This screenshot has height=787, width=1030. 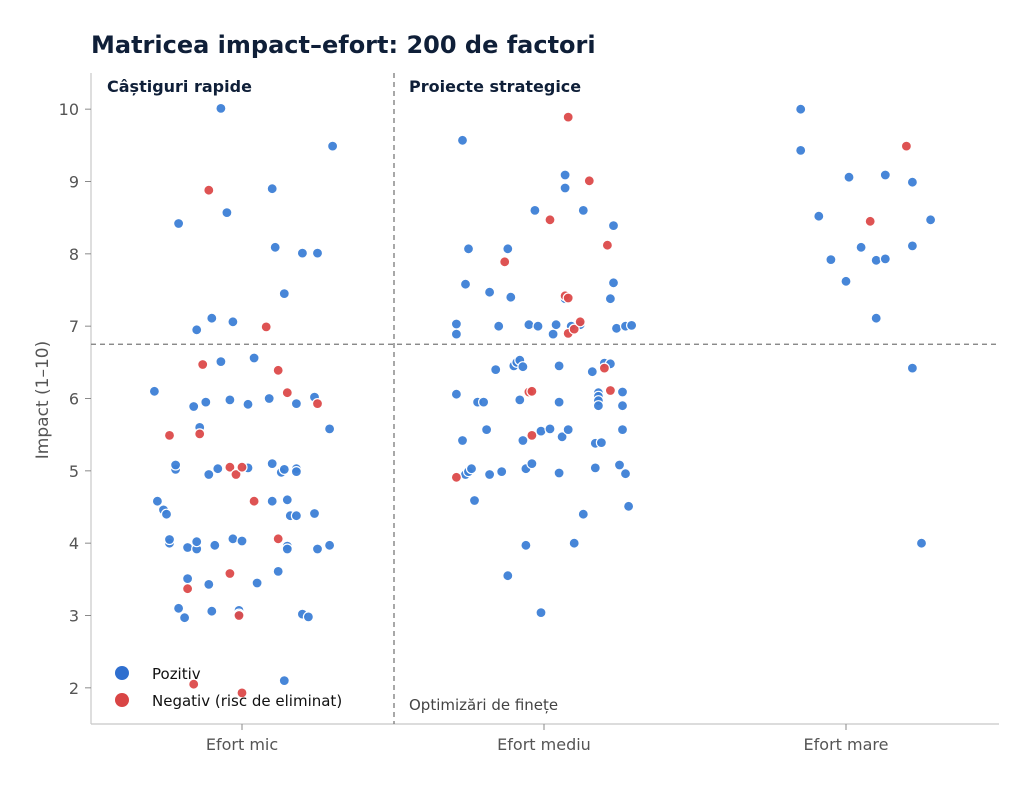 I want to click on legend: Pozitiv Negativ (risc de eliminat), so click(x=228, y=687).